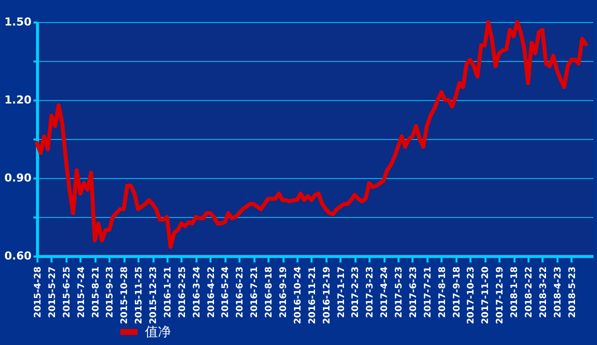 Image resolution: width=597 pixels, height=345 pixels. What do you see at coordinates (158, 332) in the screenshot?
I see `legend-label: 值净` at bounding box center [158, 332].